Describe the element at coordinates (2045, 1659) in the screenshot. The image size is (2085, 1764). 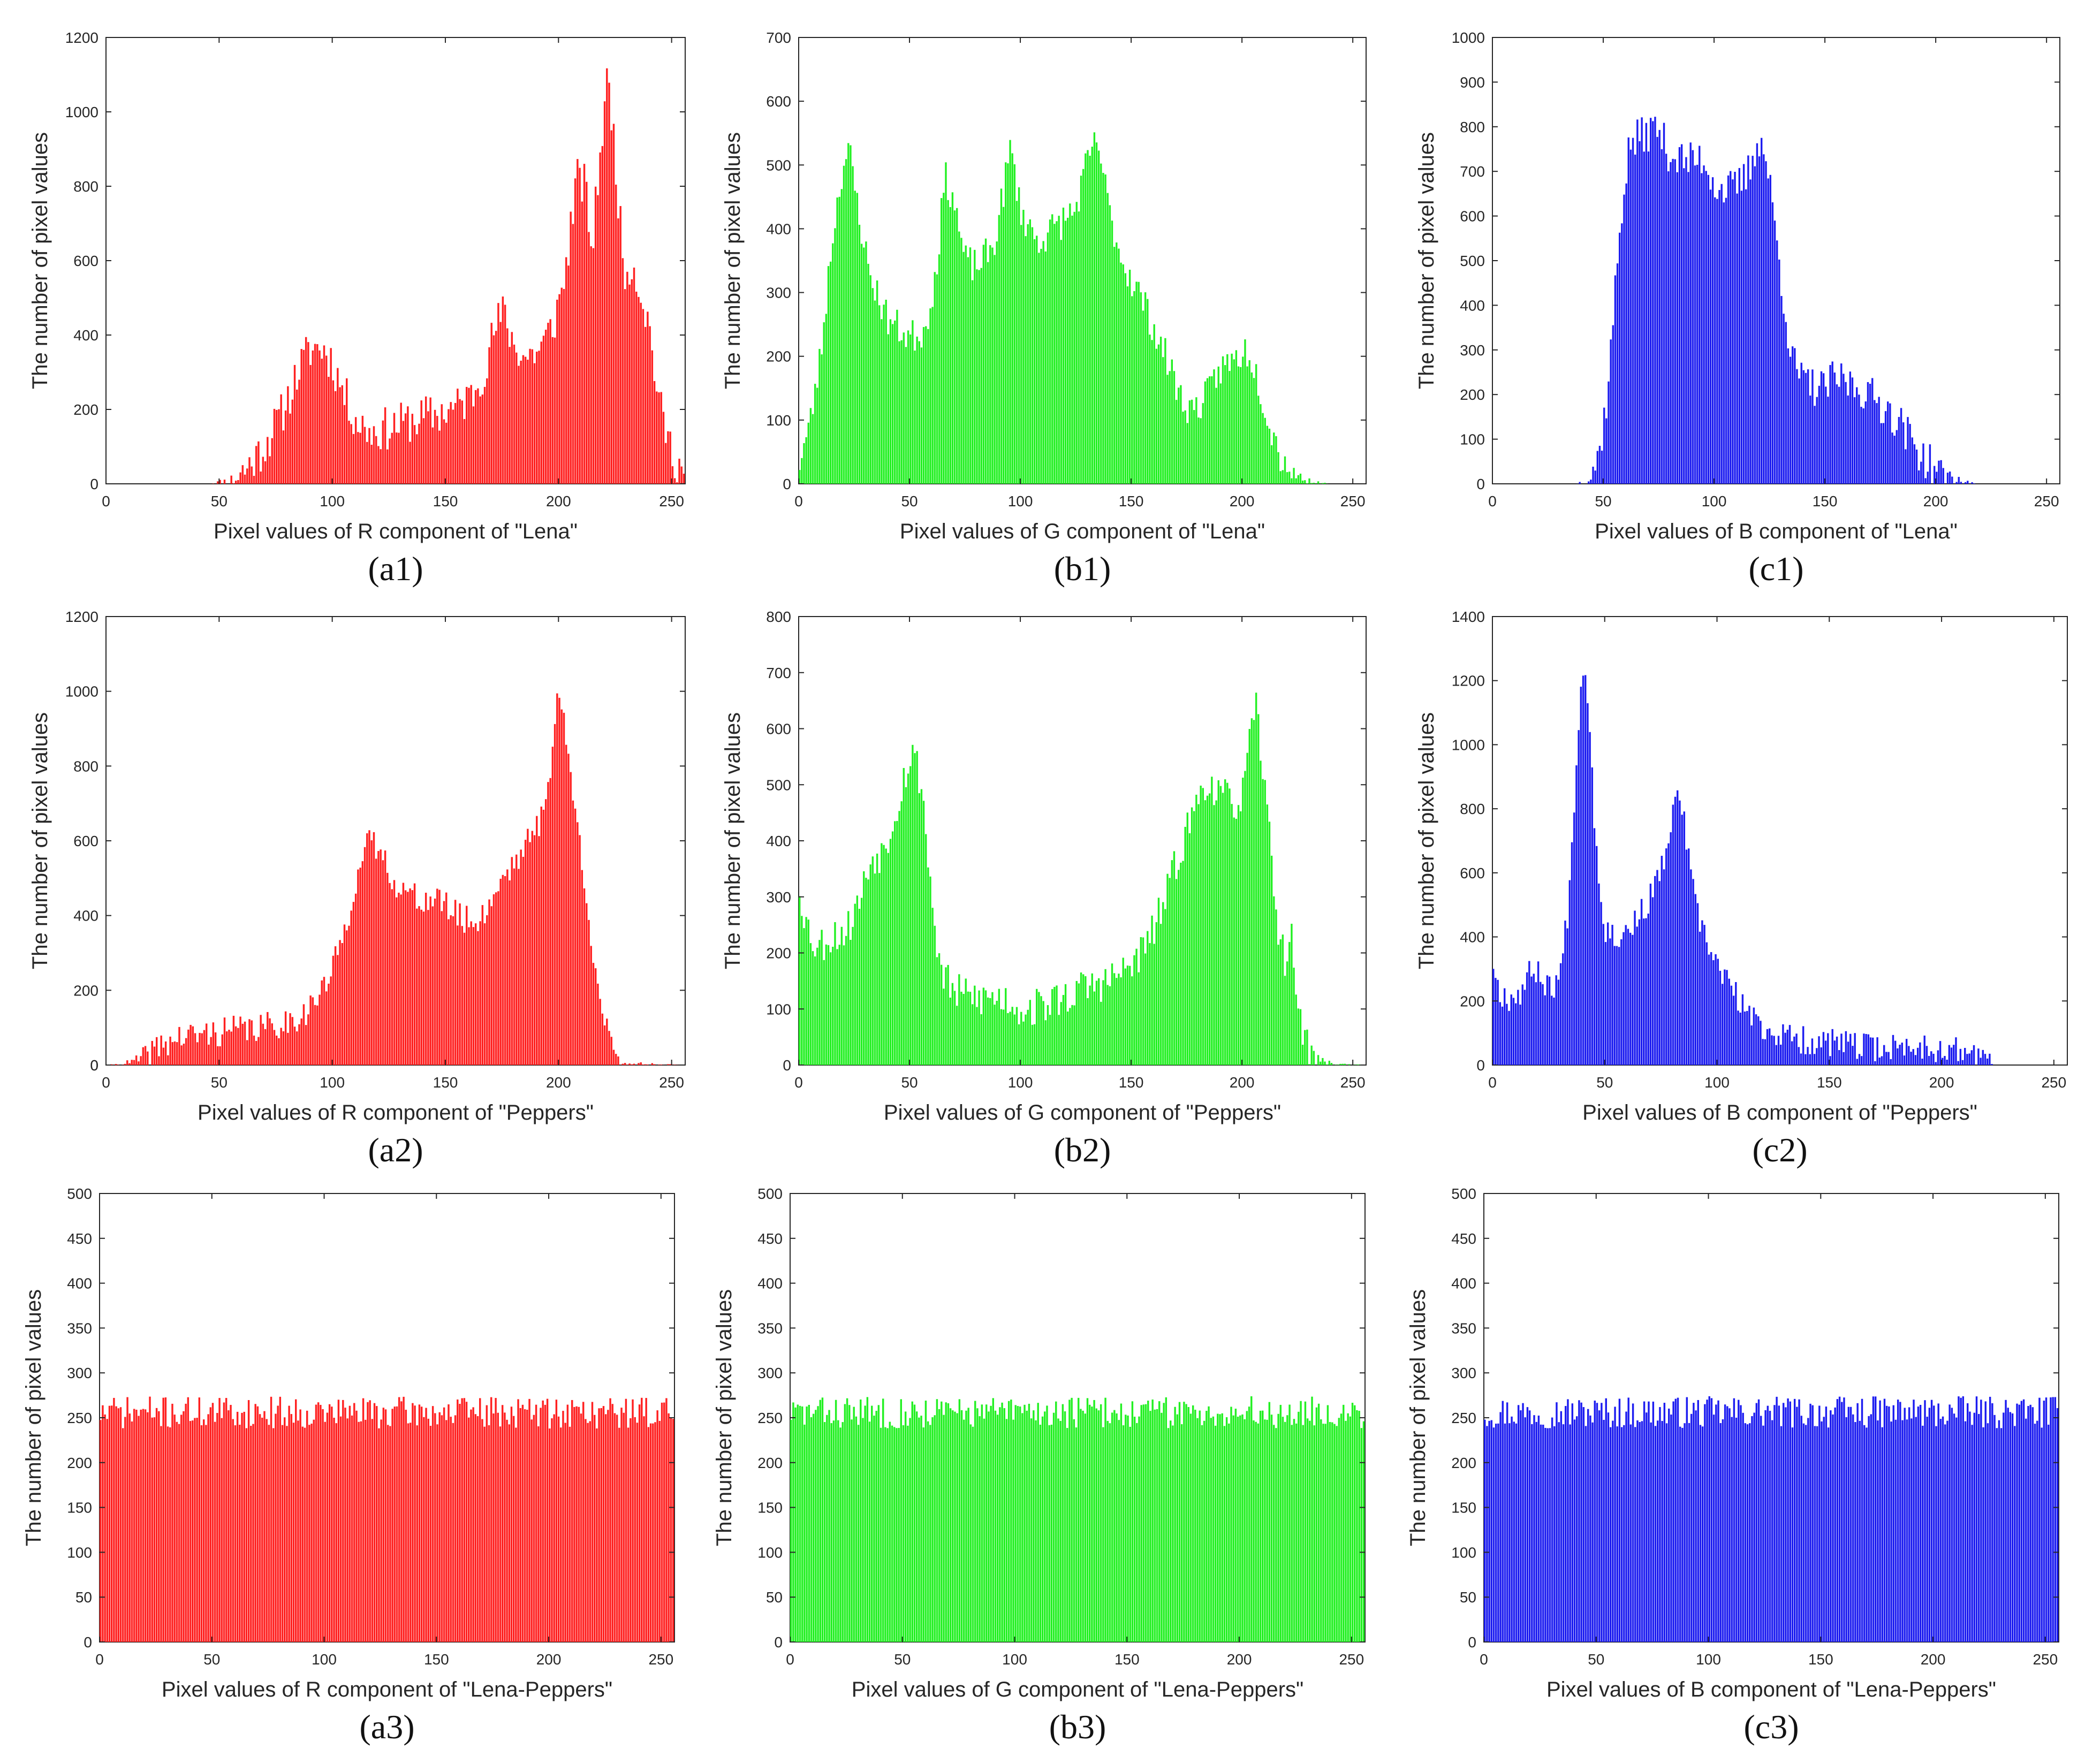
I see `x-tick-label: 250` at that location.